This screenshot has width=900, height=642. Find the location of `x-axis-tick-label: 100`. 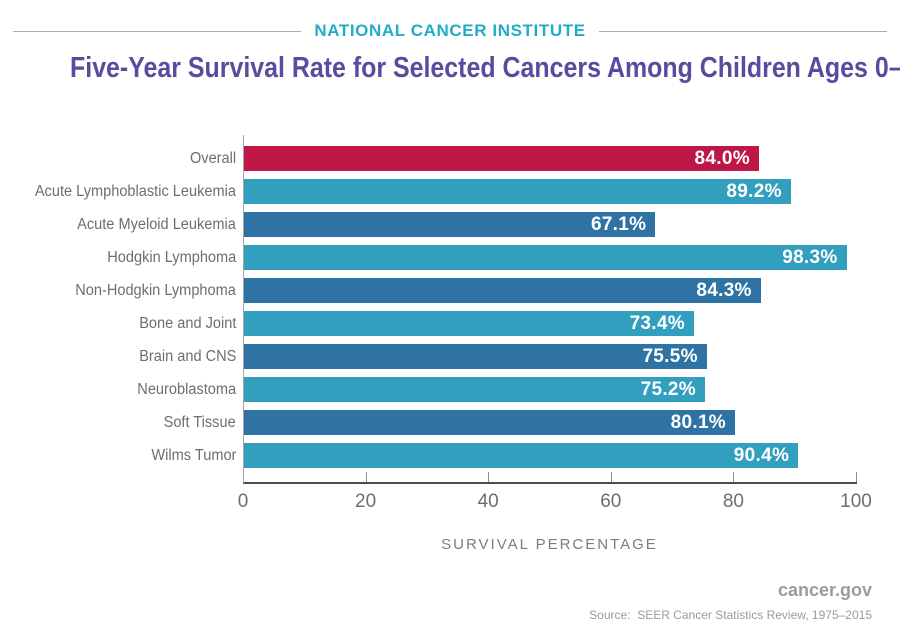

x-axis-tick-label: 100 is located at coordinates (856, 501).